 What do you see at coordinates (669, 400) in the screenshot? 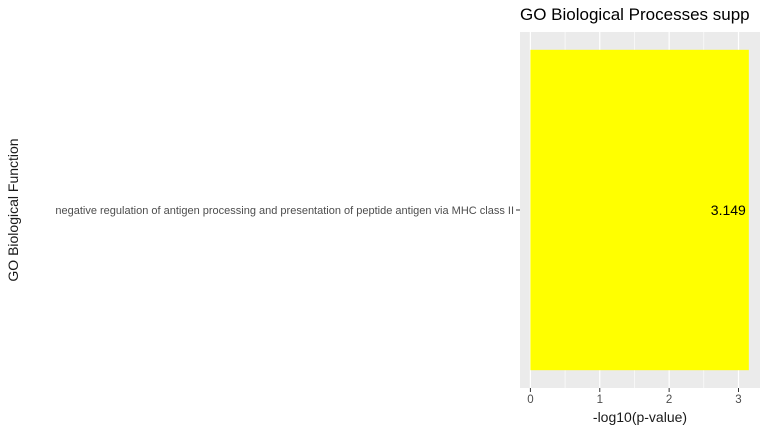
I see `x-tick-label: 2` at bounding box center [669, 400].